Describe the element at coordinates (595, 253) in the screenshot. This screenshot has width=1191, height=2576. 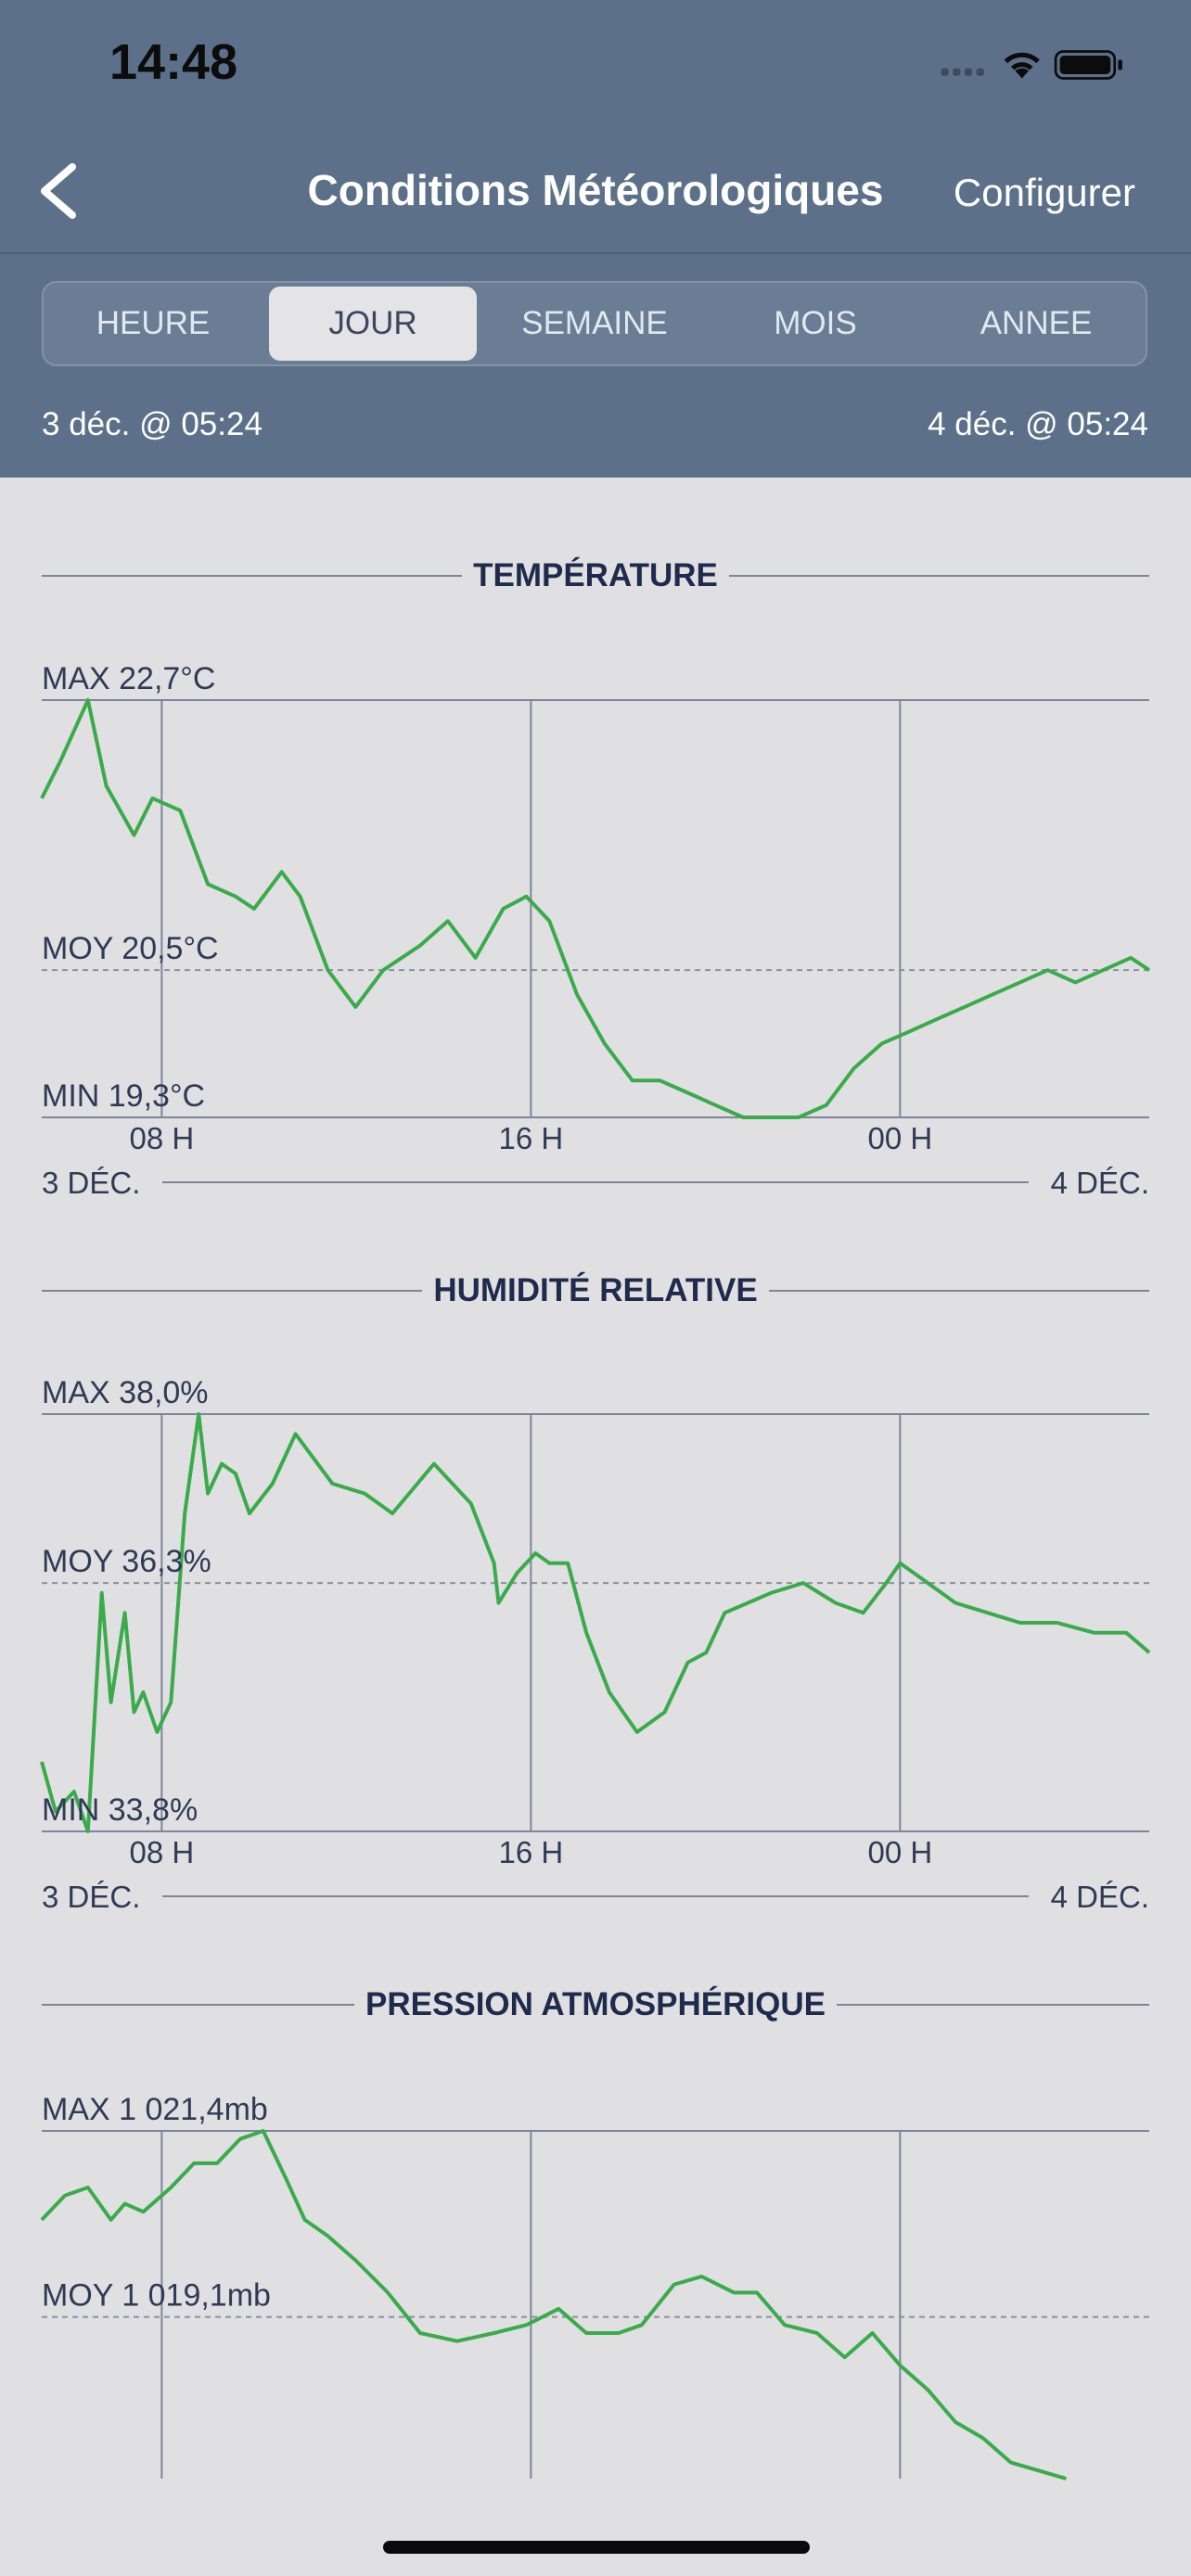
I see `header-divider` at that location.